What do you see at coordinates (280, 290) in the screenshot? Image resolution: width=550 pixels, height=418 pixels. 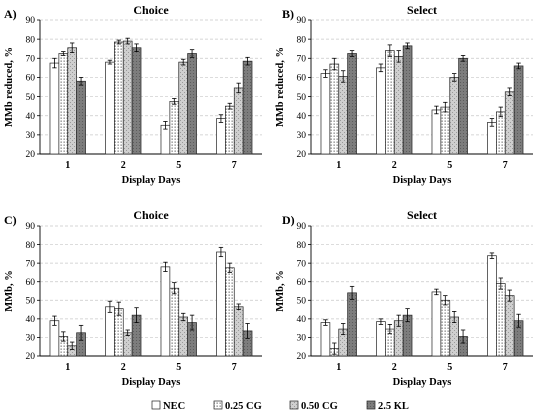 I see `y-axis-label: MMb, %` at bounding box center [280, 290].